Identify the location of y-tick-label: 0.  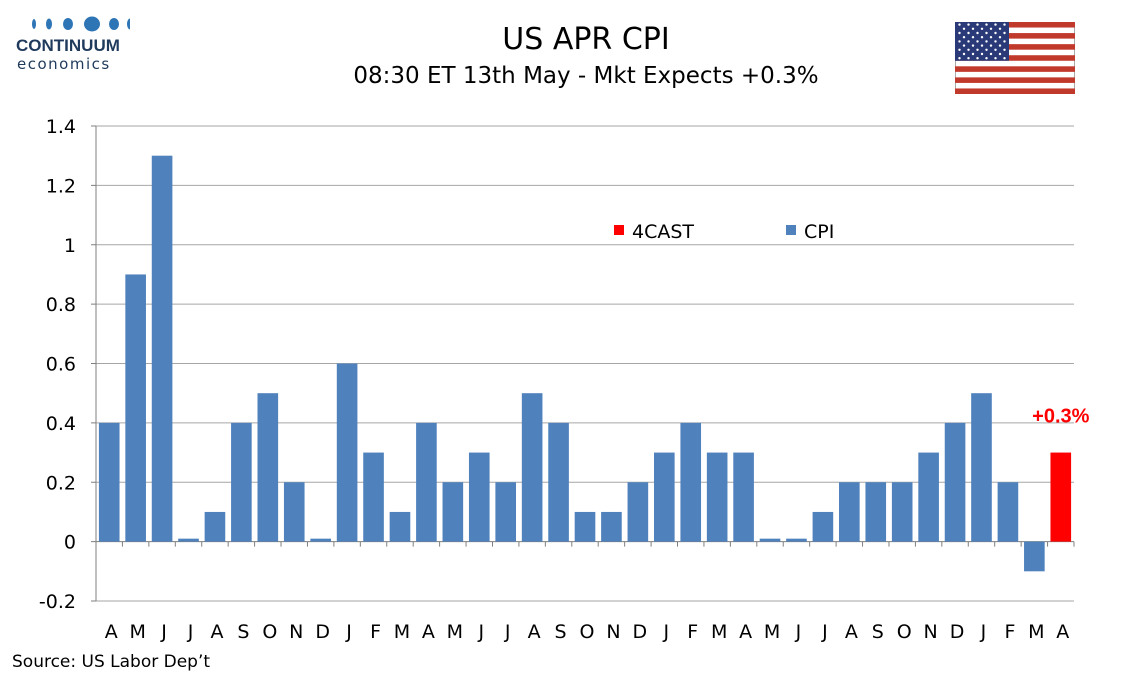
(70, 543).